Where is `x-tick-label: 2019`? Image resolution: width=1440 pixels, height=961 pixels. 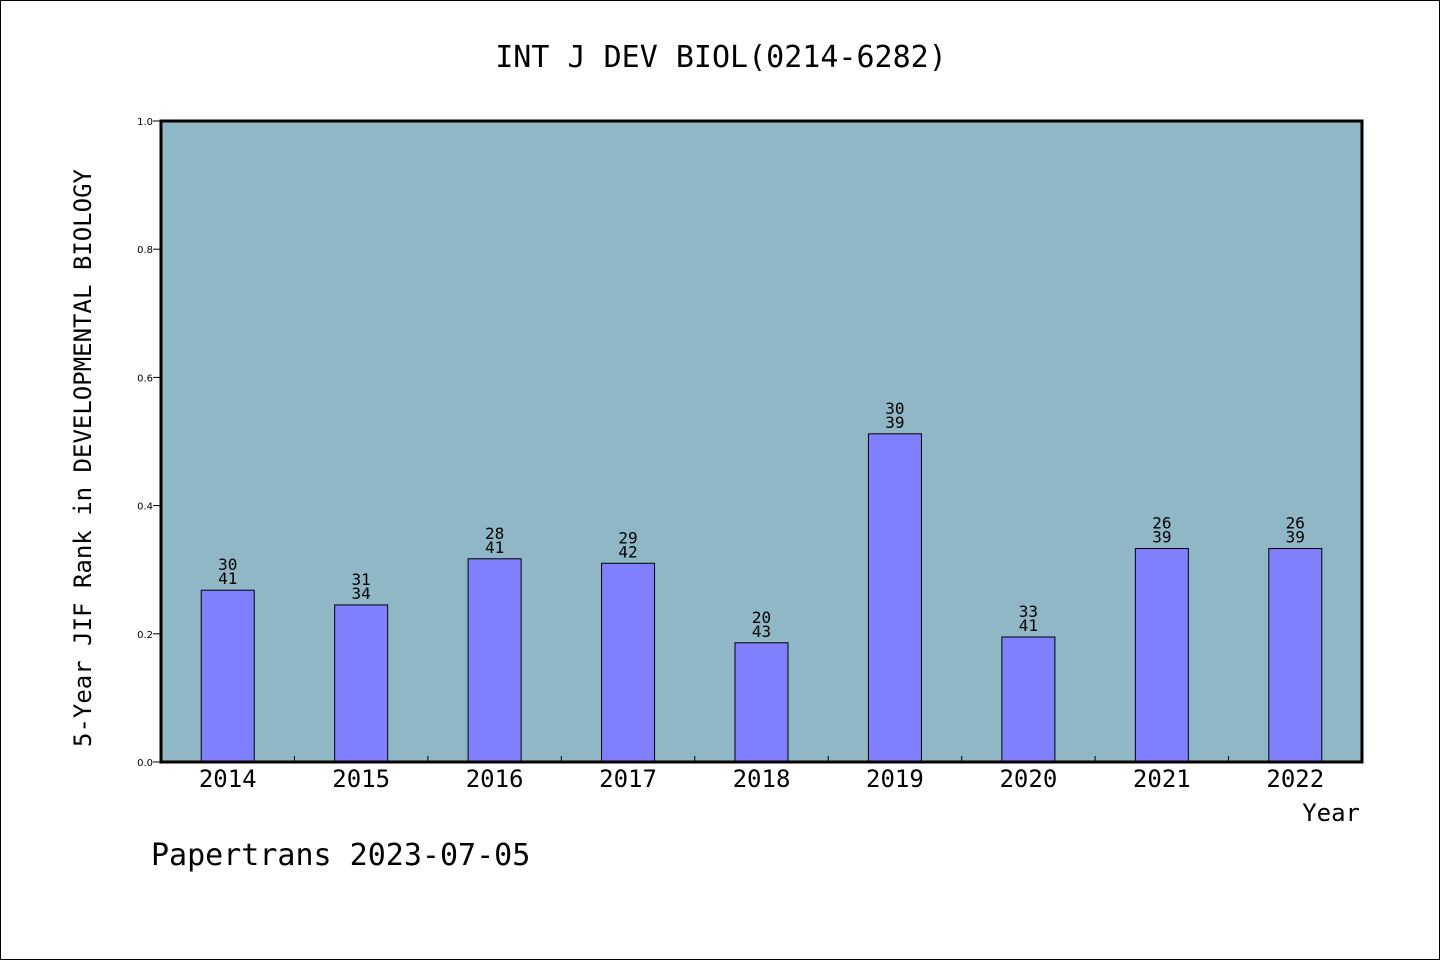 x-tick-label: 2019 is located at coordinates (895, 779).